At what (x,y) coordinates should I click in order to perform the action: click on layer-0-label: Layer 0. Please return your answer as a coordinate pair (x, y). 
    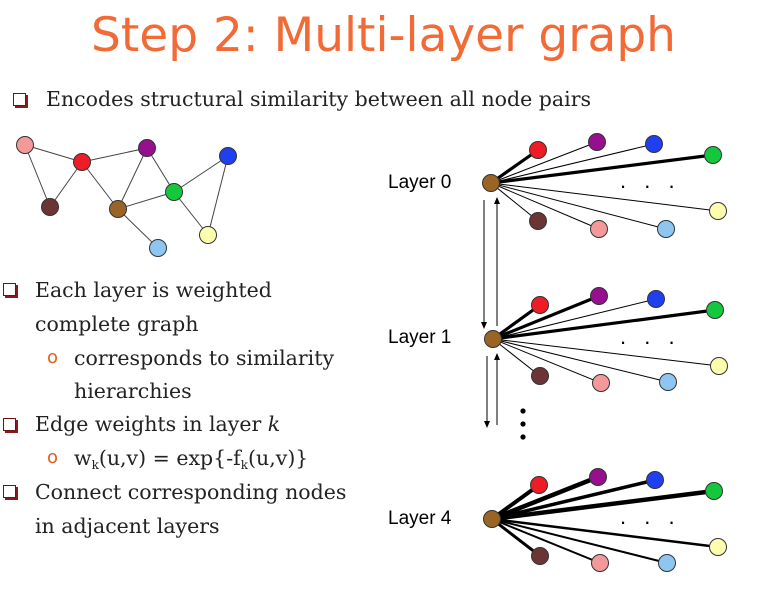
    Looking at the image, I should click on (420, 182).